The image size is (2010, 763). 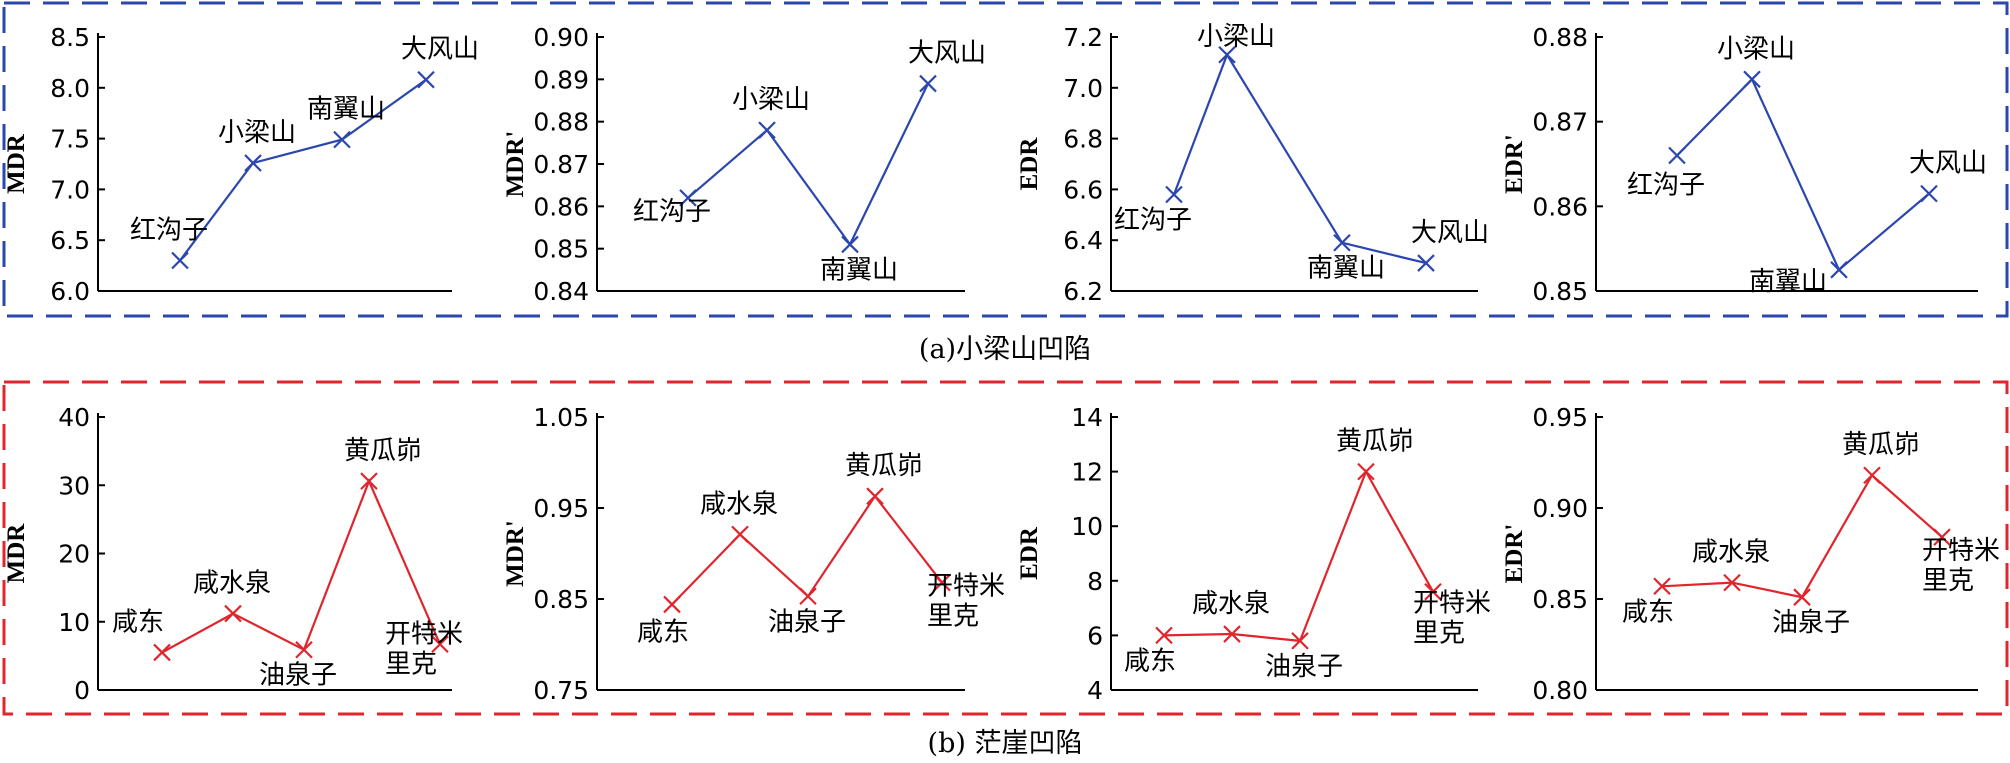 I want to click on y-tick-label: 6.6, so click(x=1083, y=189).